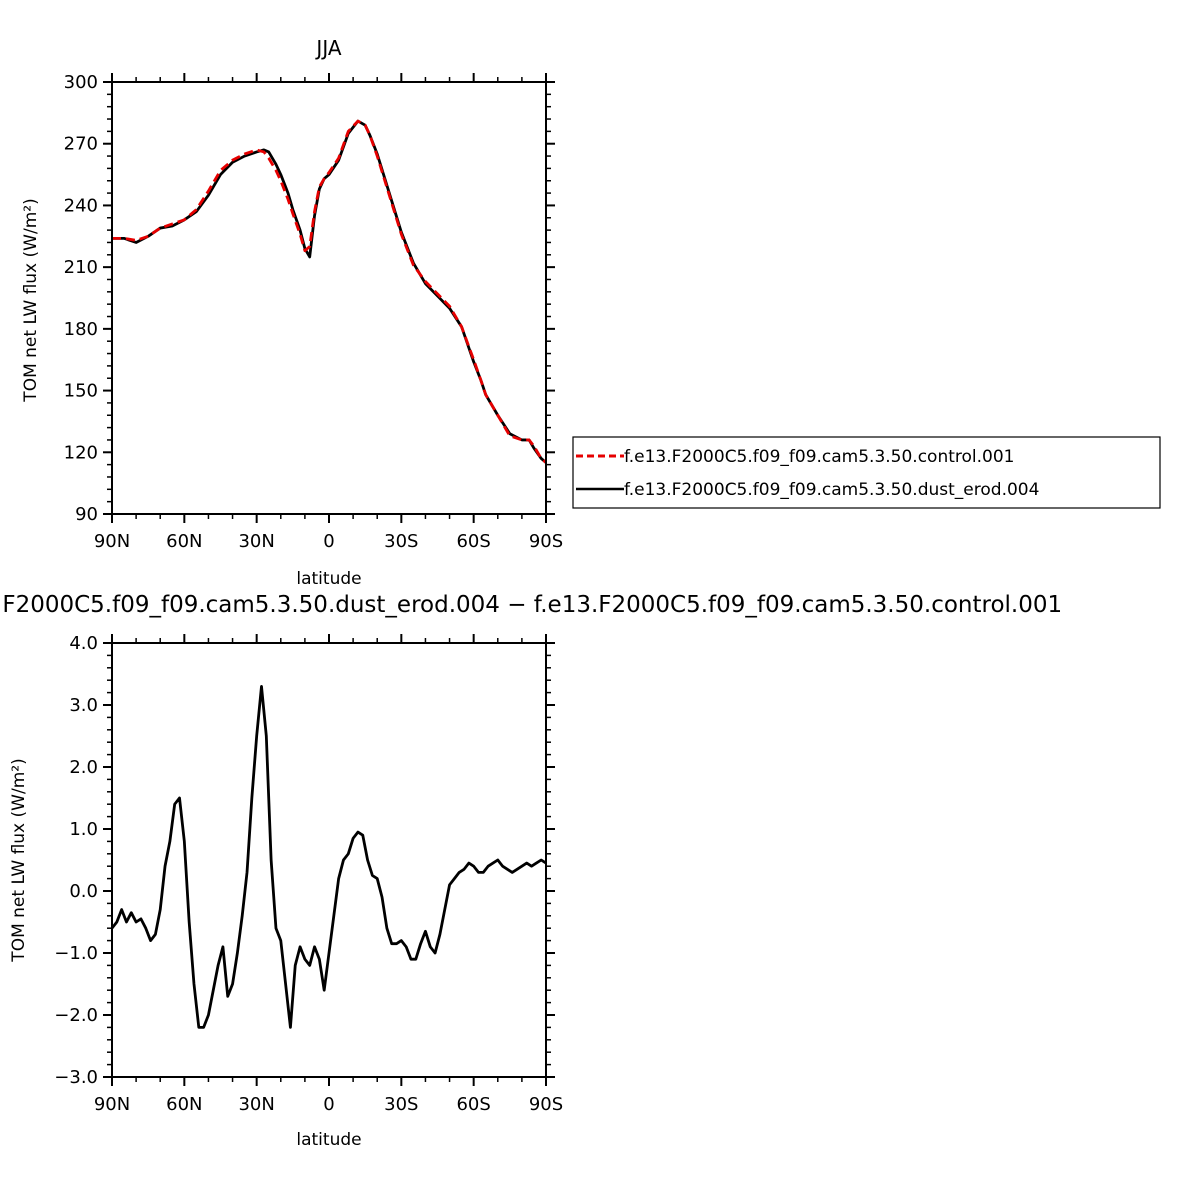  I want to click on top-xtick-label: 60N, so click(184, 541).